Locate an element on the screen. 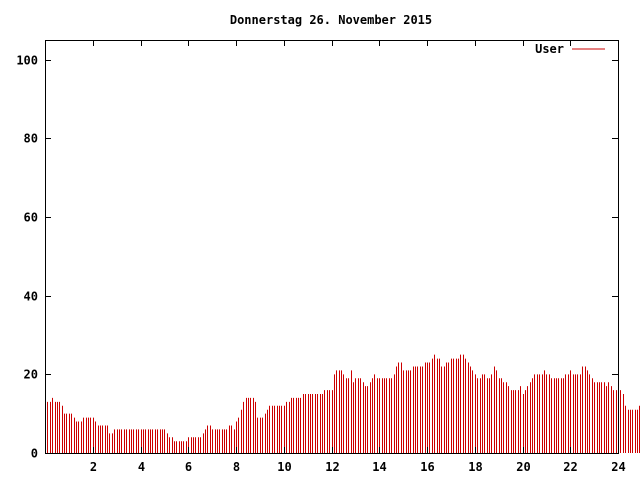 Image resolution: width=640 pixels, height=480 pixels. legend: User is located at coordinates (570, 49).